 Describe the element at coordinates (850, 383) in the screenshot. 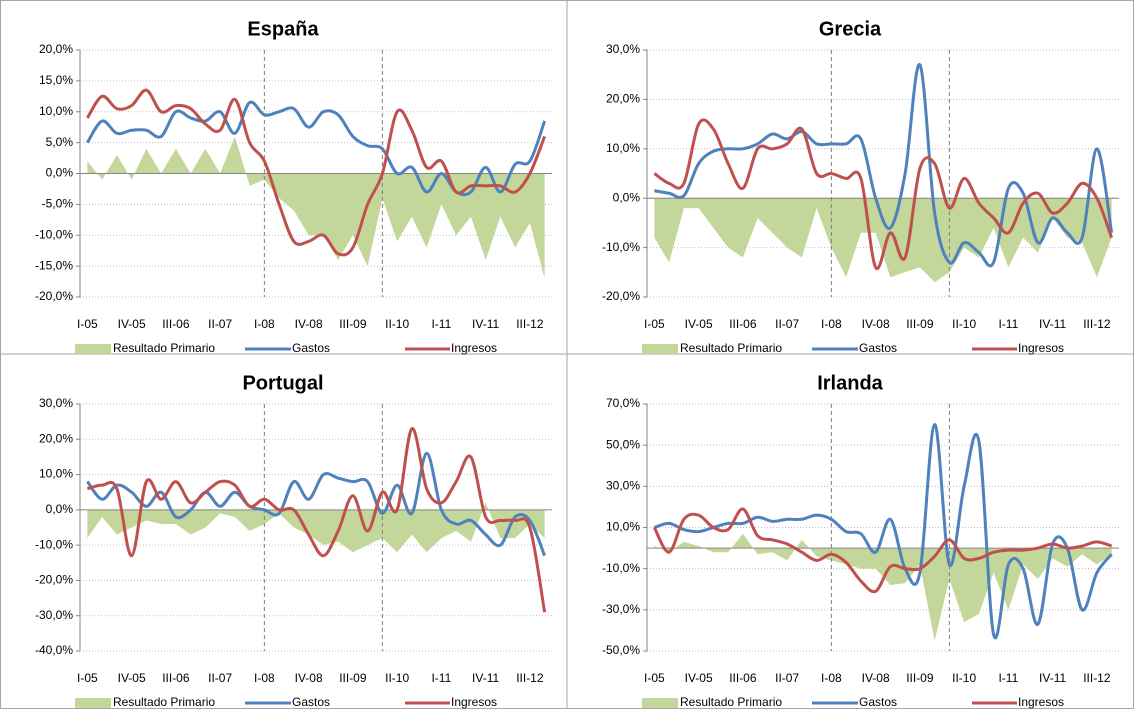

I see `chart-title: Irlanda` at that location.